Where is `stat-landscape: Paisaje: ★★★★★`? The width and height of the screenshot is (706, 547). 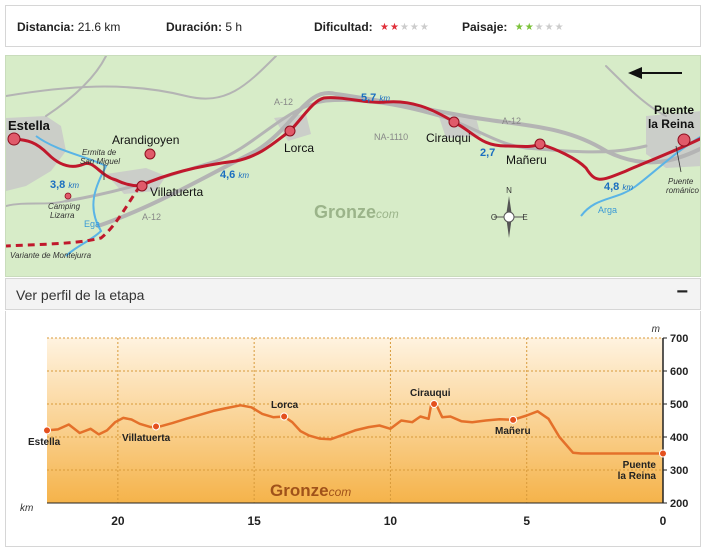
stat-landscape: Paisaje: ★★★★★ is located at coordinates (513, 27).